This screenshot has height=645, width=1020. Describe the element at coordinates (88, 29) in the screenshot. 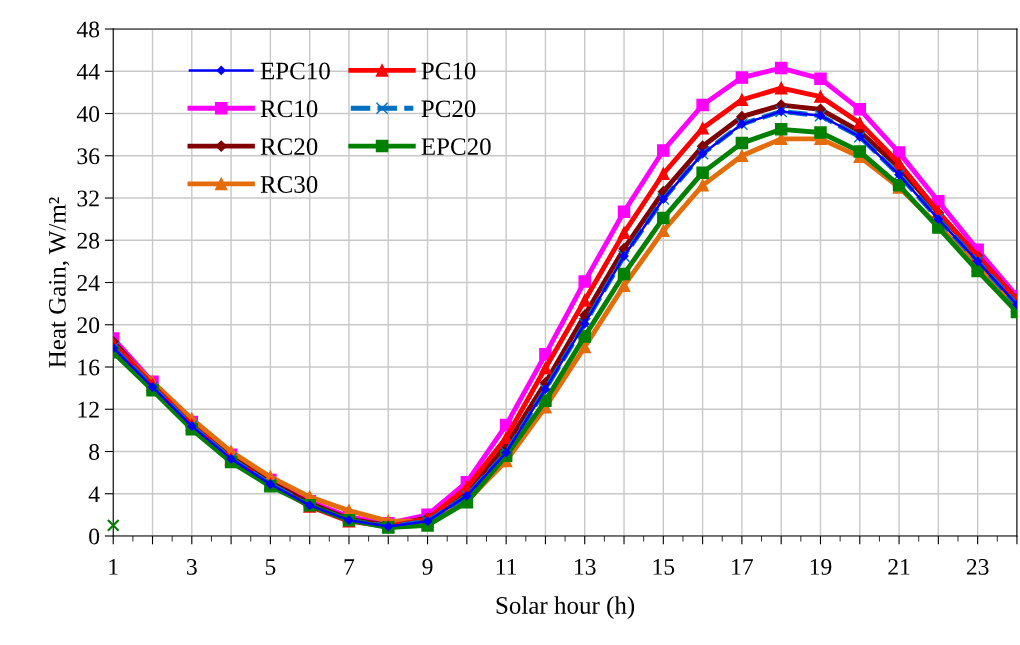

I see `y-tick-label: 48` at that location.